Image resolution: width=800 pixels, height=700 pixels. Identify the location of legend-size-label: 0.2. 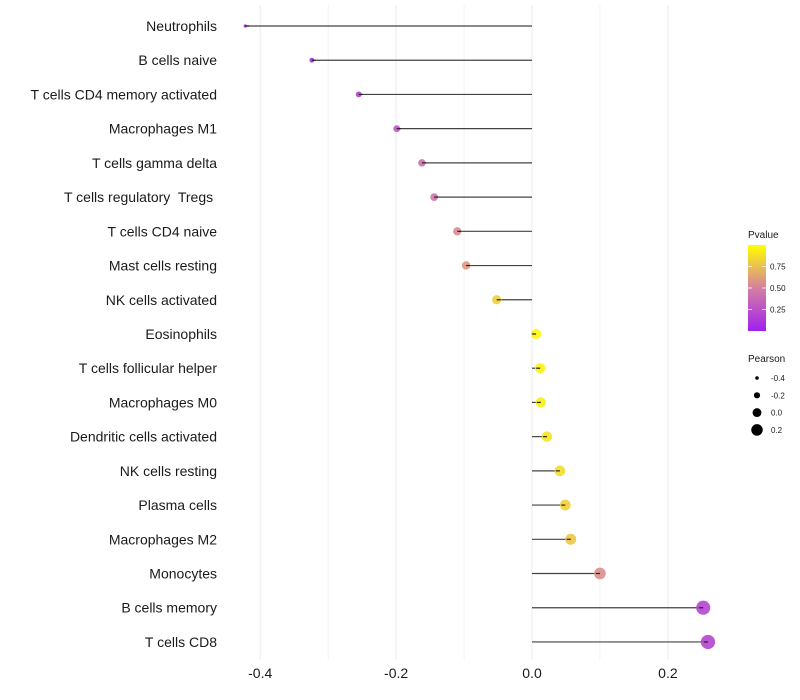
(777, 430).